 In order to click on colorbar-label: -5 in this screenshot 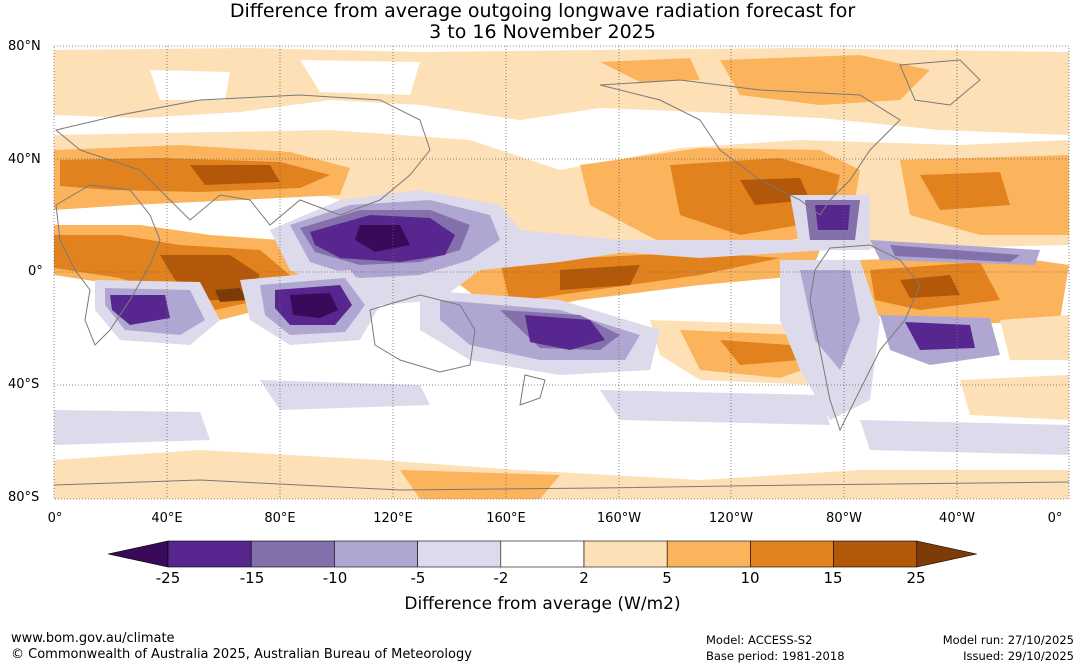, I will do `click(418, 578)`.